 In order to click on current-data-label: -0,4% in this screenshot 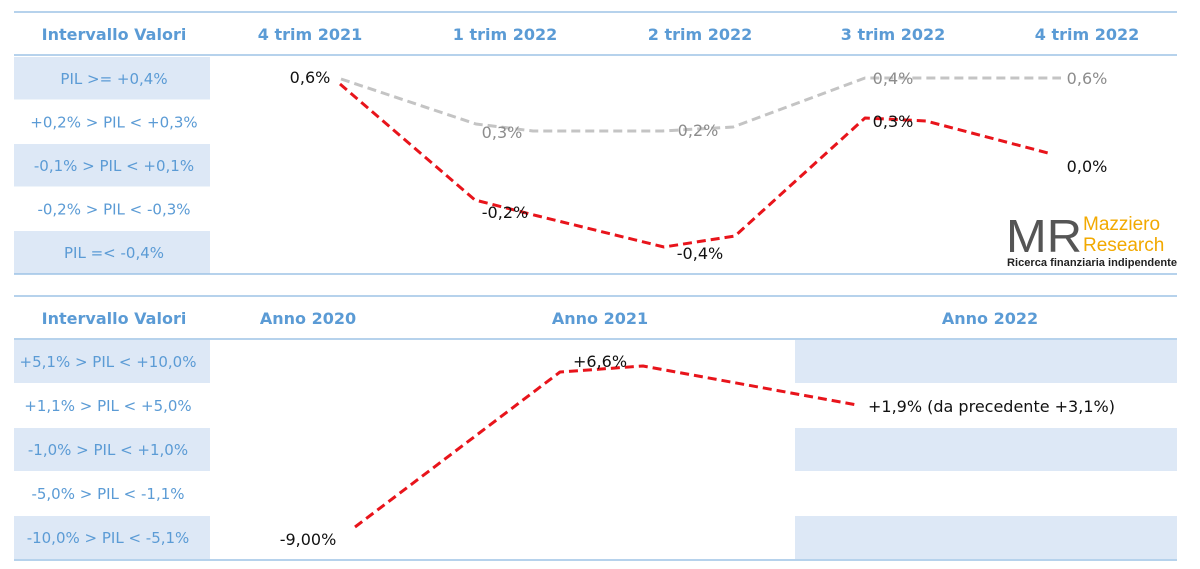, I will do `click(700, 253)`.